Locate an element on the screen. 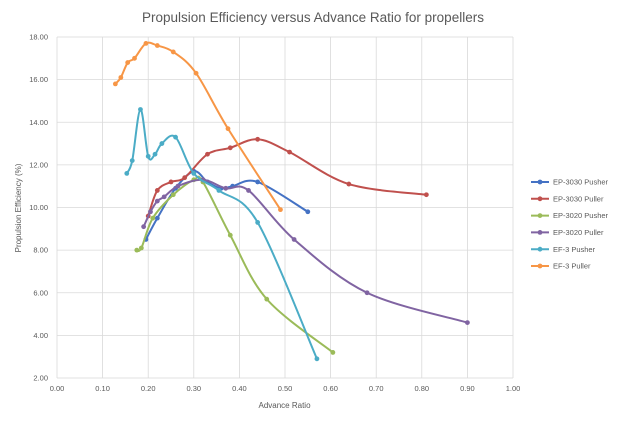 This screenshot has height=431, width=628. y-tick-label: 4.00 is located at coordinates (40, 335).